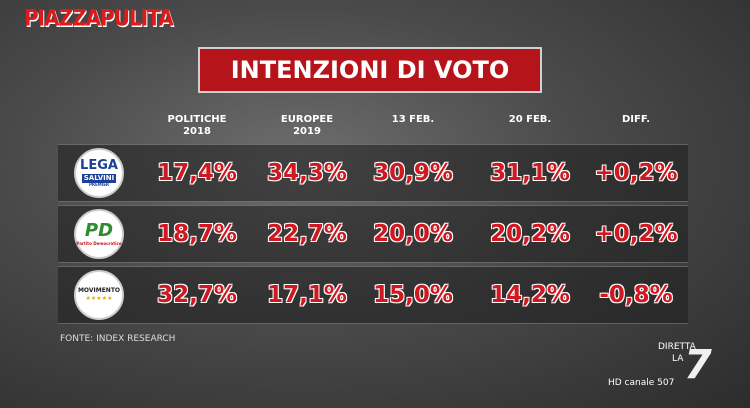 This screenshot has width=750, height=408. What do you see at coordinates (99, 243) in the screenshot?
I see `logo-text: Partito Democratico` at bounding box center [99, 243].